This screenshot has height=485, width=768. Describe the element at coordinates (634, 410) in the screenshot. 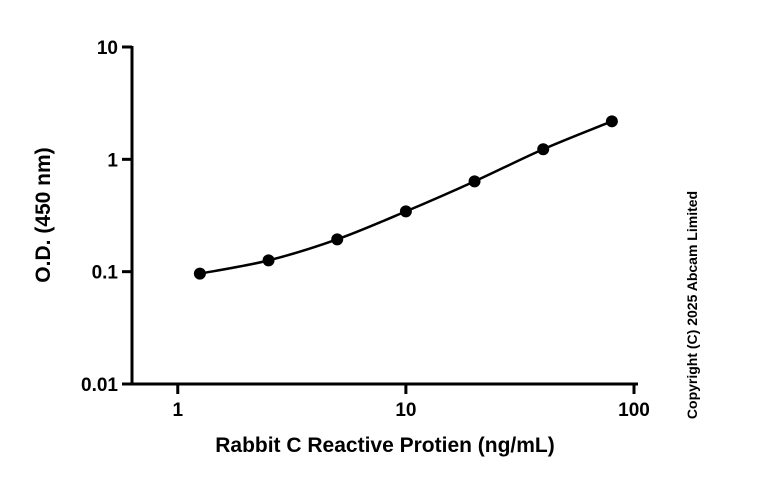

I see `x-tick-label: 100` at that location.